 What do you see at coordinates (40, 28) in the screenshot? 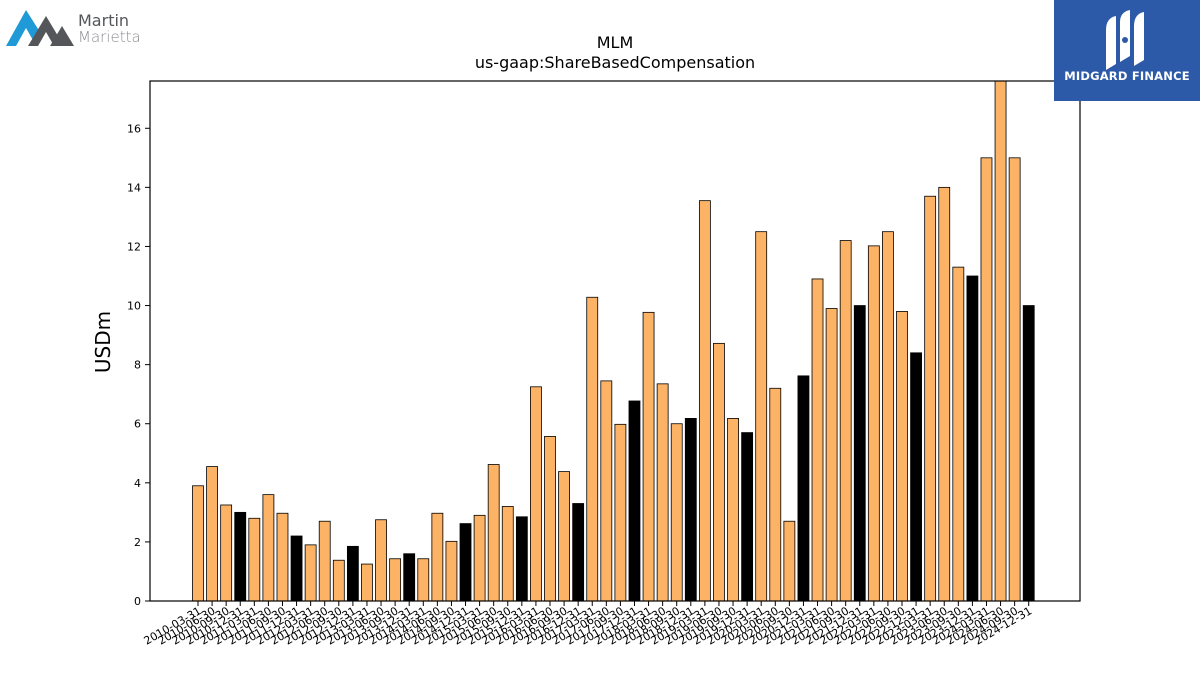
I see `mountain-logo-icon` at bounding box center [40, 28].